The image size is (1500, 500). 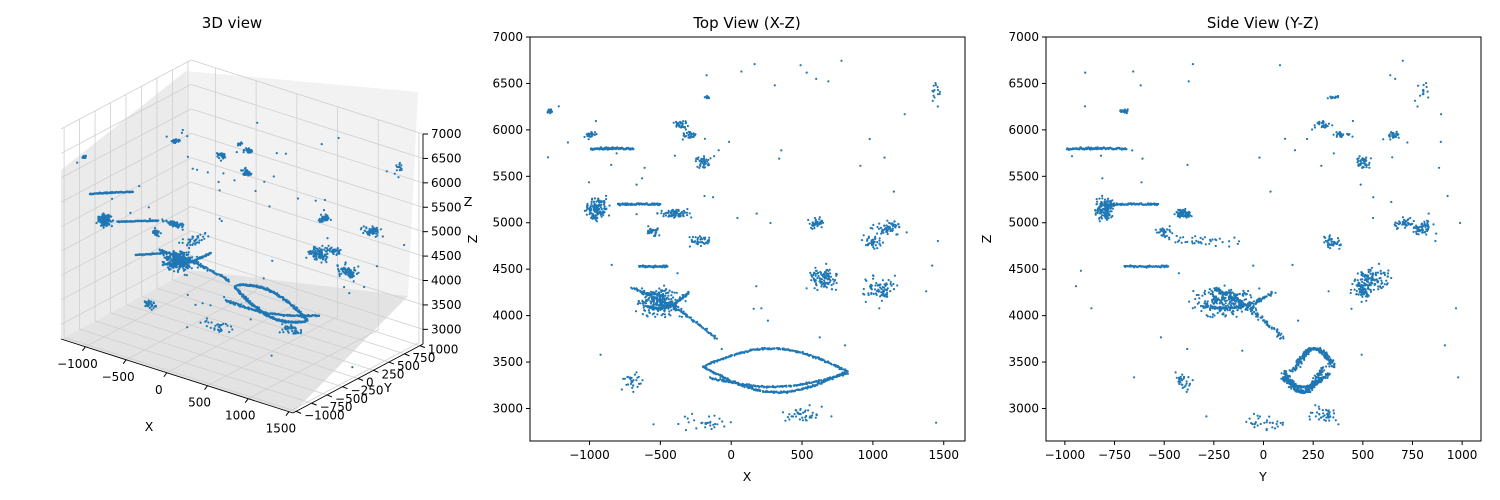 What do you see at coordinates (747, 476) in the screenshot?
I see `x-axis-label: X` at bounding box center [747, 476].